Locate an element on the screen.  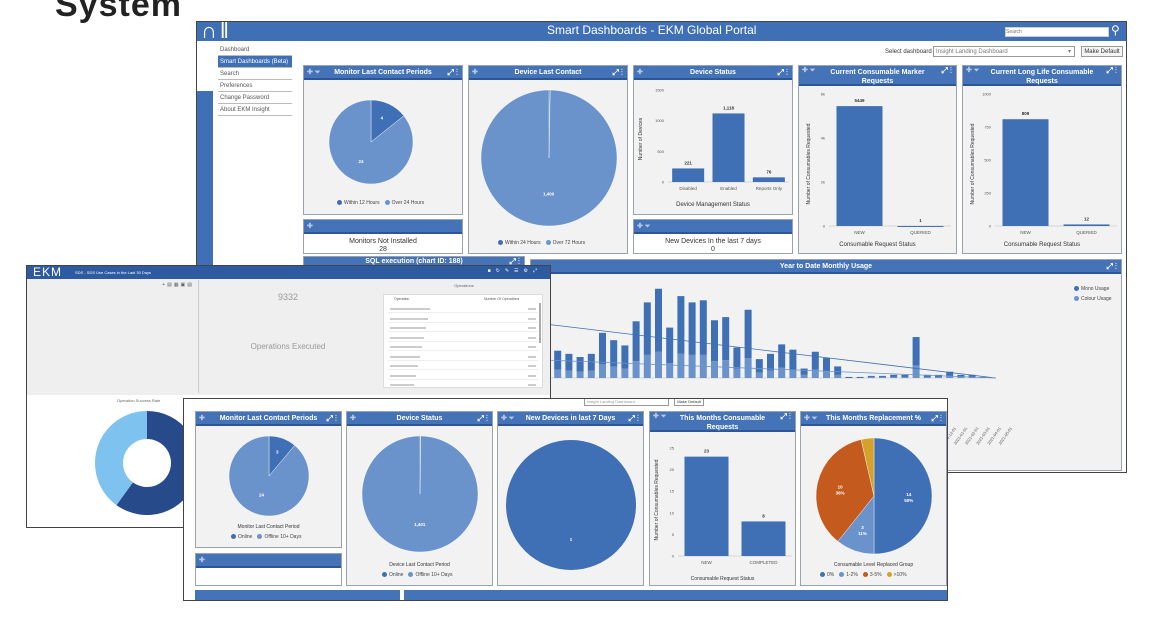
menu-dashboard: Dashboard is located at coordinates (255, 50).